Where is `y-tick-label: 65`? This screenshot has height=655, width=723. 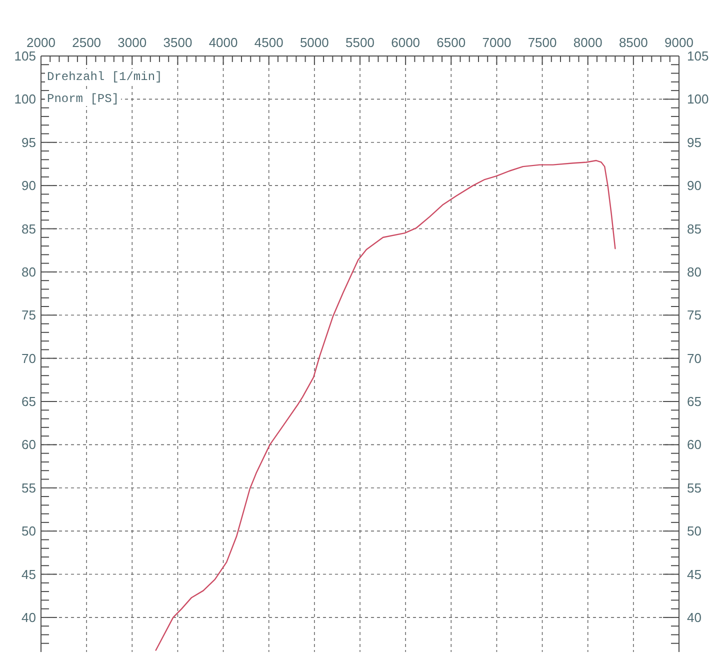 y-tick-label: 65 is located at coordinates (29, 402).